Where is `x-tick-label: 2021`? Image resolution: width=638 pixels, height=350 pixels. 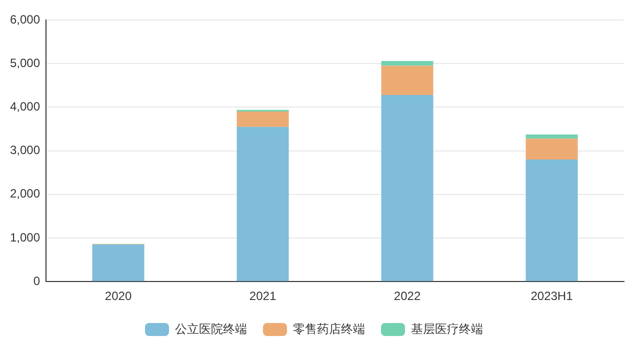
x-tick-label: 2021 is located at coordinates (262, 296).